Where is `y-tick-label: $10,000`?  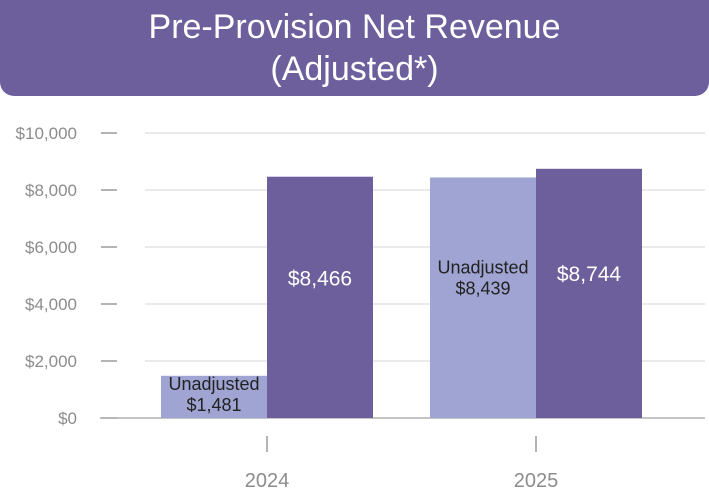 y-tick-label: $10,000 is located at coordinates (46, 133).